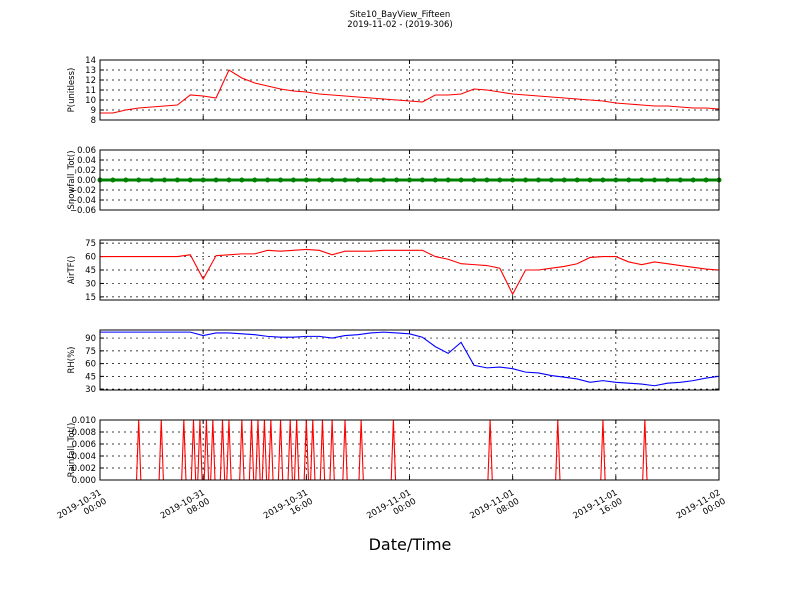 The width and height of the screenshot is (800, 600). I want to click on y-tick-label: 0.004, so click(84, 457).